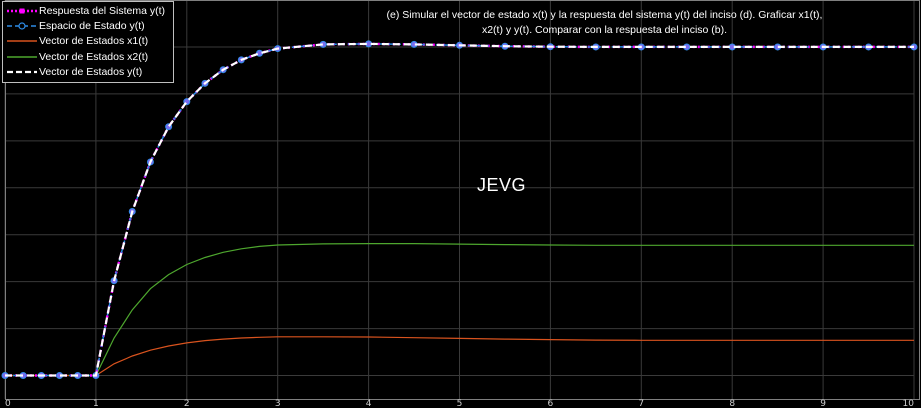  Describe the element at coordinates (96, 403) in the screenshot. I see `x-tick-label: 1` at that location.